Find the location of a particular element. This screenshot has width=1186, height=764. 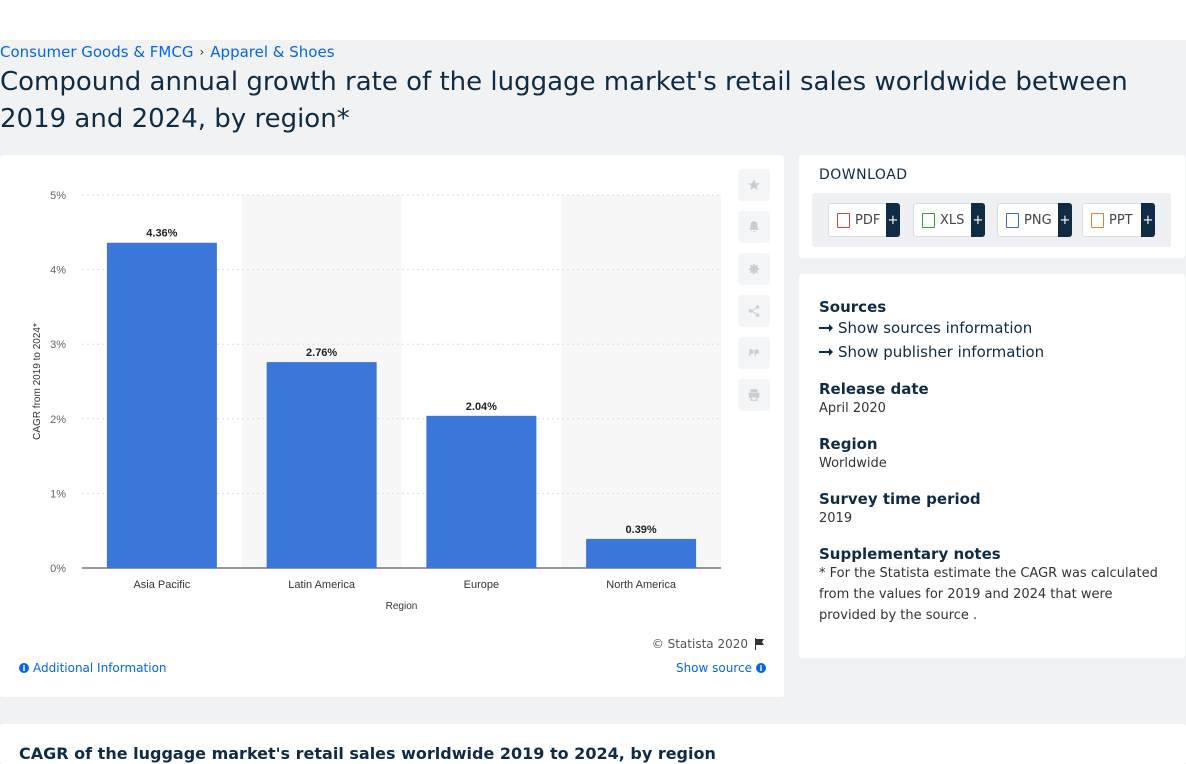

share-icon is located at coordinates (754, 311).